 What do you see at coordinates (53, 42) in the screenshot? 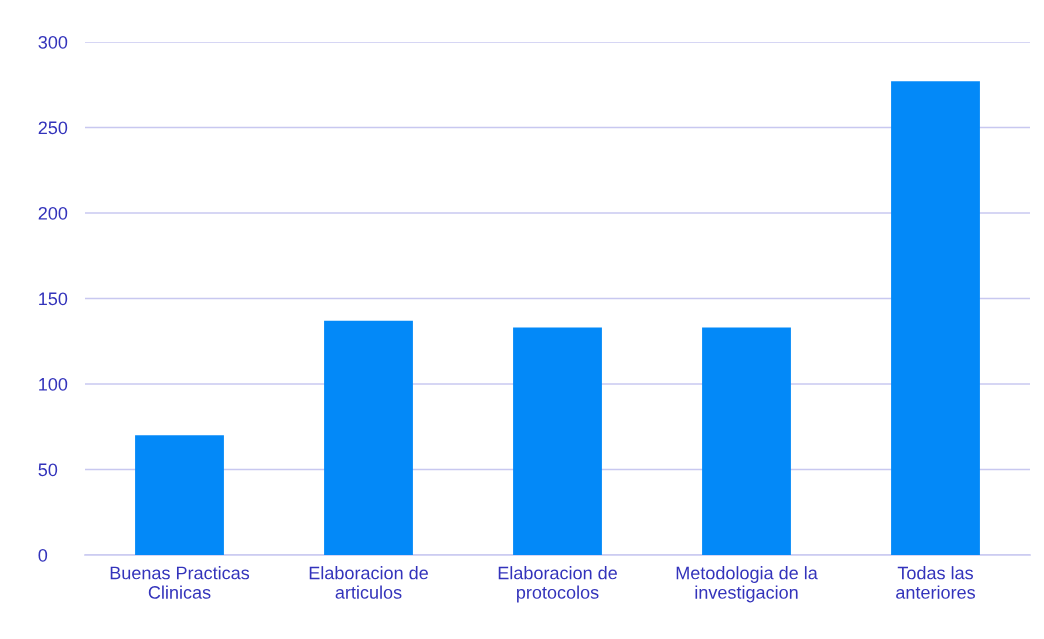
I see `y-tick-label: 300` at bounding box center [53, 42].